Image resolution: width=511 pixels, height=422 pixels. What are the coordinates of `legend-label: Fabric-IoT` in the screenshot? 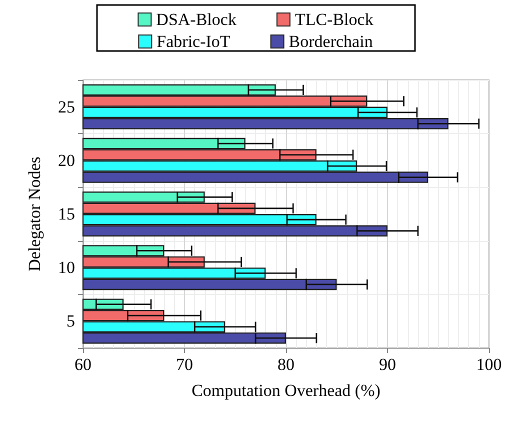 It's located at (193, 41).